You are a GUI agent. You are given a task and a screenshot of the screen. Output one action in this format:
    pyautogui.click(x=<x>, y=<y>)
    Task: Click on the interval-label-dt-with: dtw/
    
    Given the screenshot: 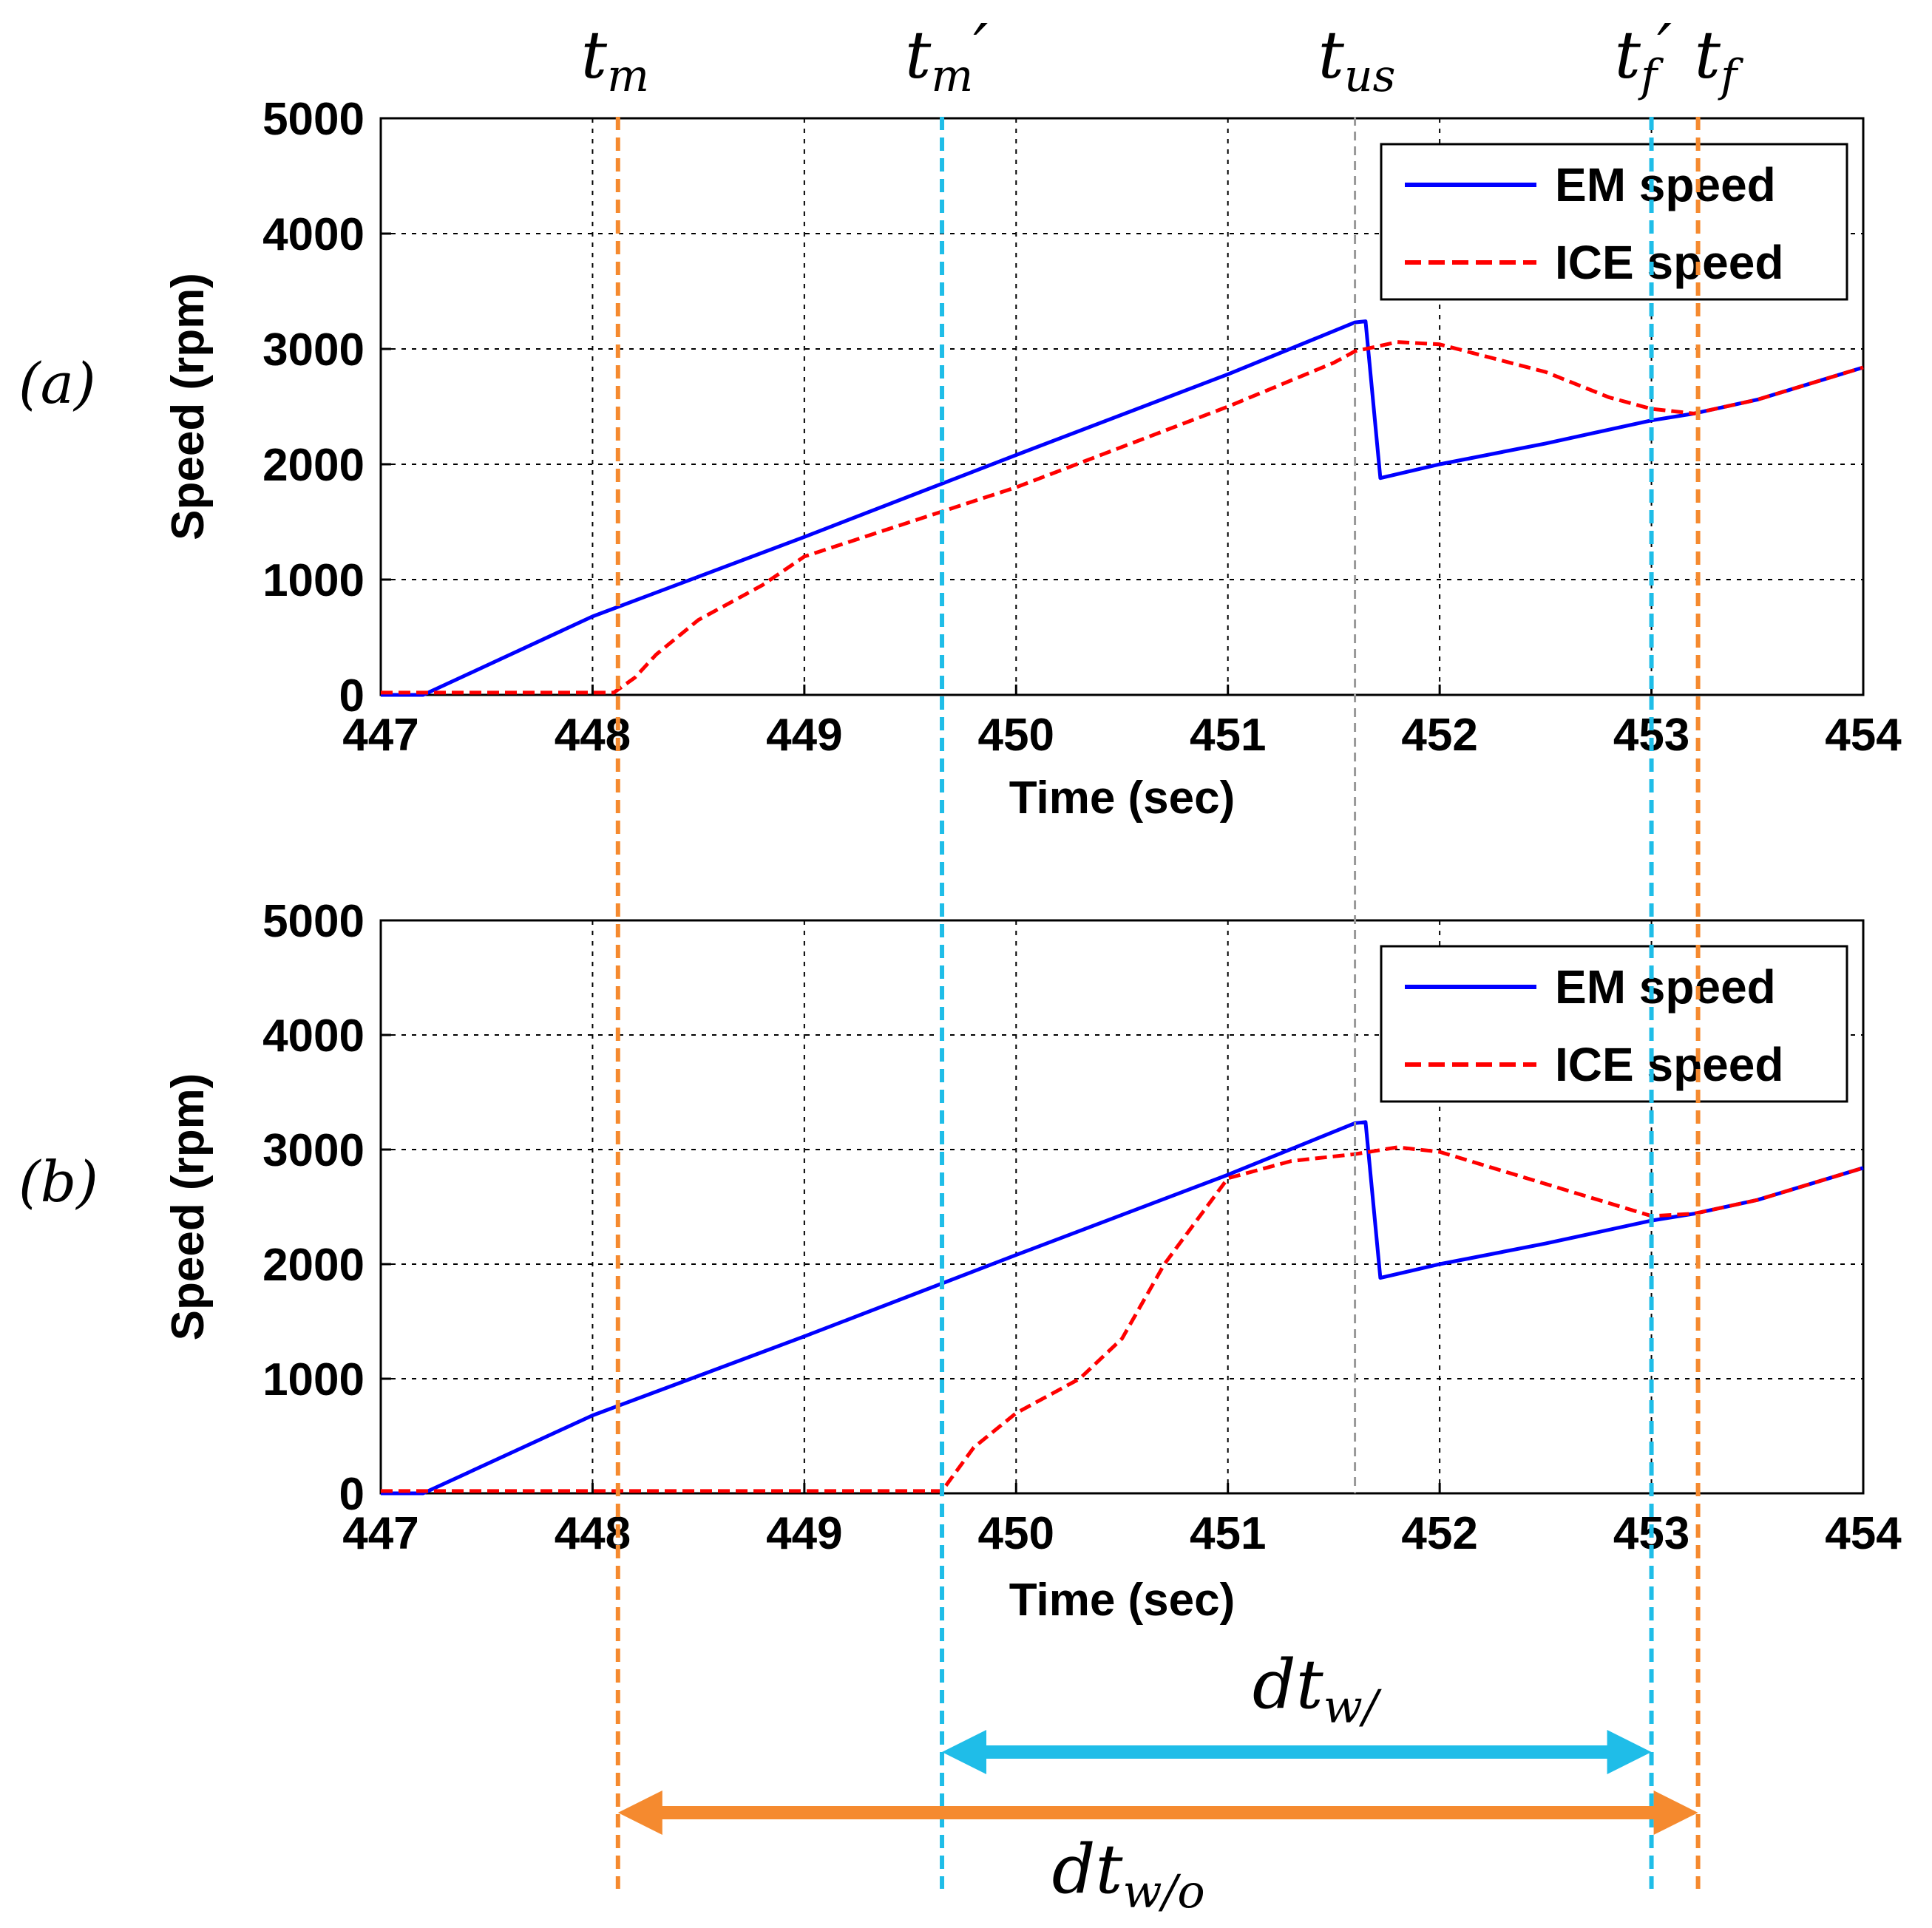 What is the action you would take?
    pyautogui.click(x=1317, y=1689)
    